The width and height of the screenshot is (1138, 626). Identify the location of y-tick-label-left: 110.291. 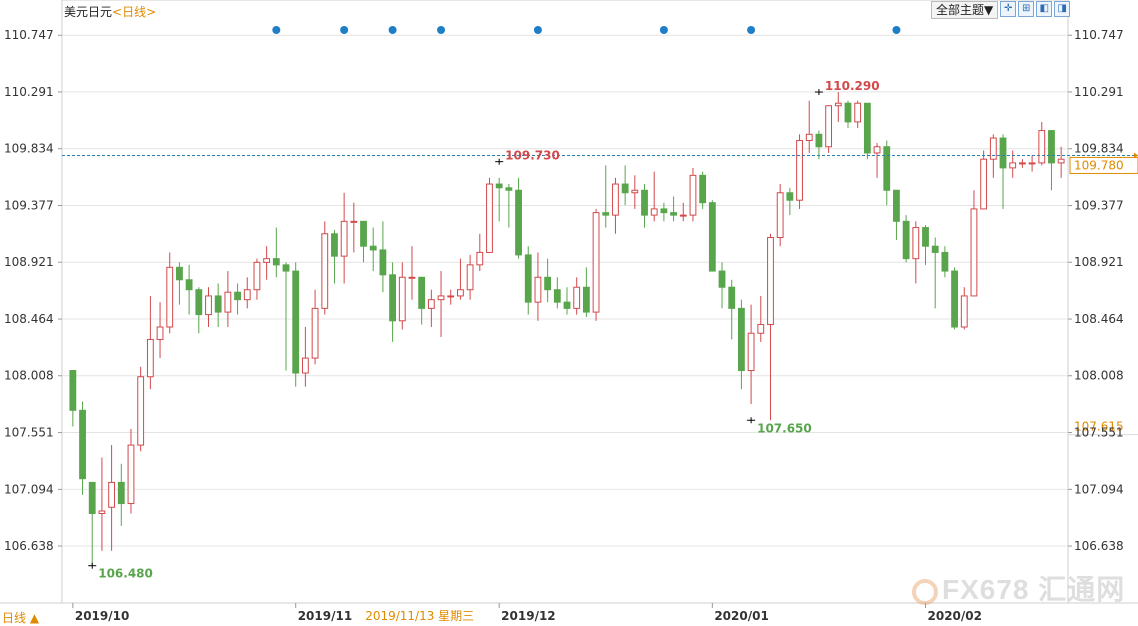
(29, 92).